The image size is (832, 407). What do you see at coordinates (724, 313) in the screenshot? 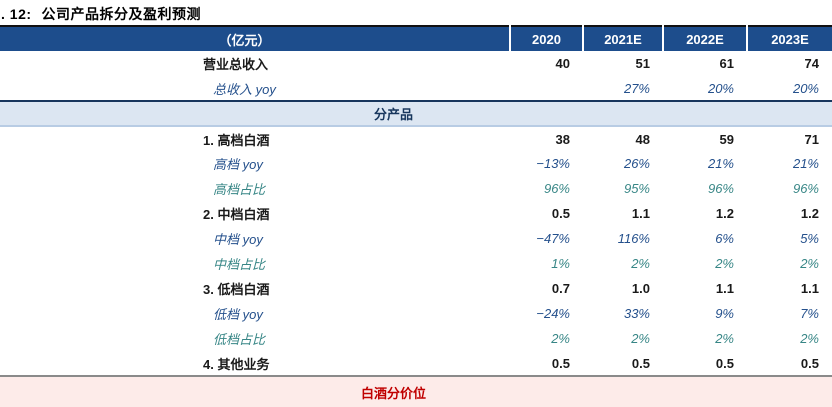
I see `cell-value: 9%` at bounding box center [724, 313].